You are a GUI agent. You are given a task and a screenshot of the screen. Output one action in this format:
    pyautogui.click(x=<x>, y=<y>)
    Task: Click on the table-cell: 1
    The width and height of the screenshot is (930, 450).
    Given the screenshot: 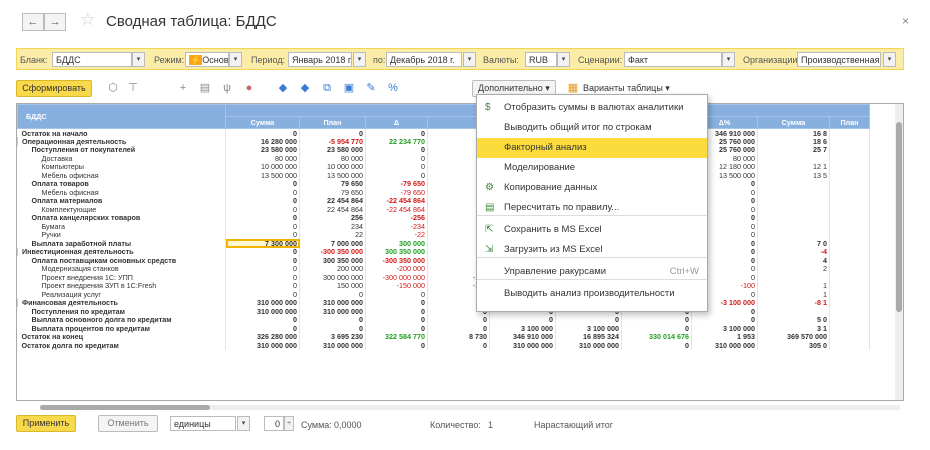 What is the action you would take?
    pyautogui.click(x=793, y=285)
    